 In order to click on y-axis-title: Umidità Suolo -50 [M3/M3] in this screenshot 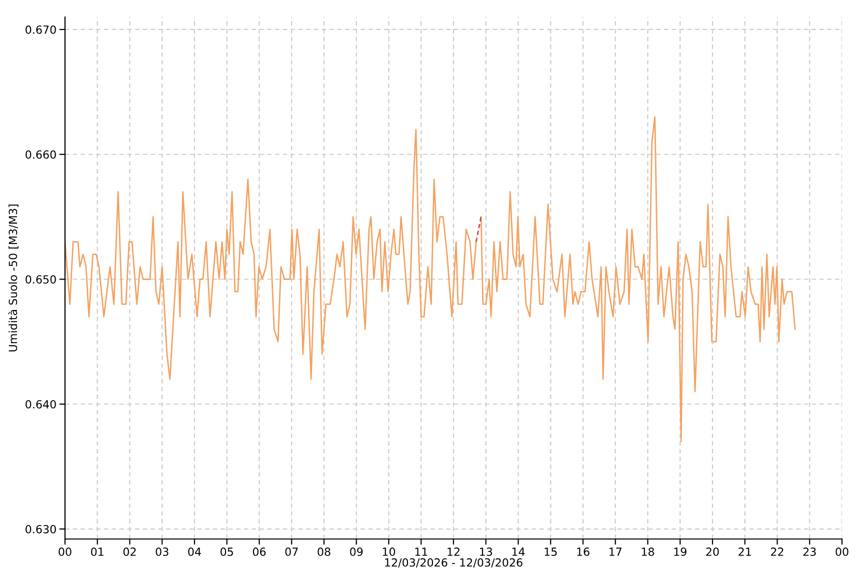, I will do `click(13, 278)`.